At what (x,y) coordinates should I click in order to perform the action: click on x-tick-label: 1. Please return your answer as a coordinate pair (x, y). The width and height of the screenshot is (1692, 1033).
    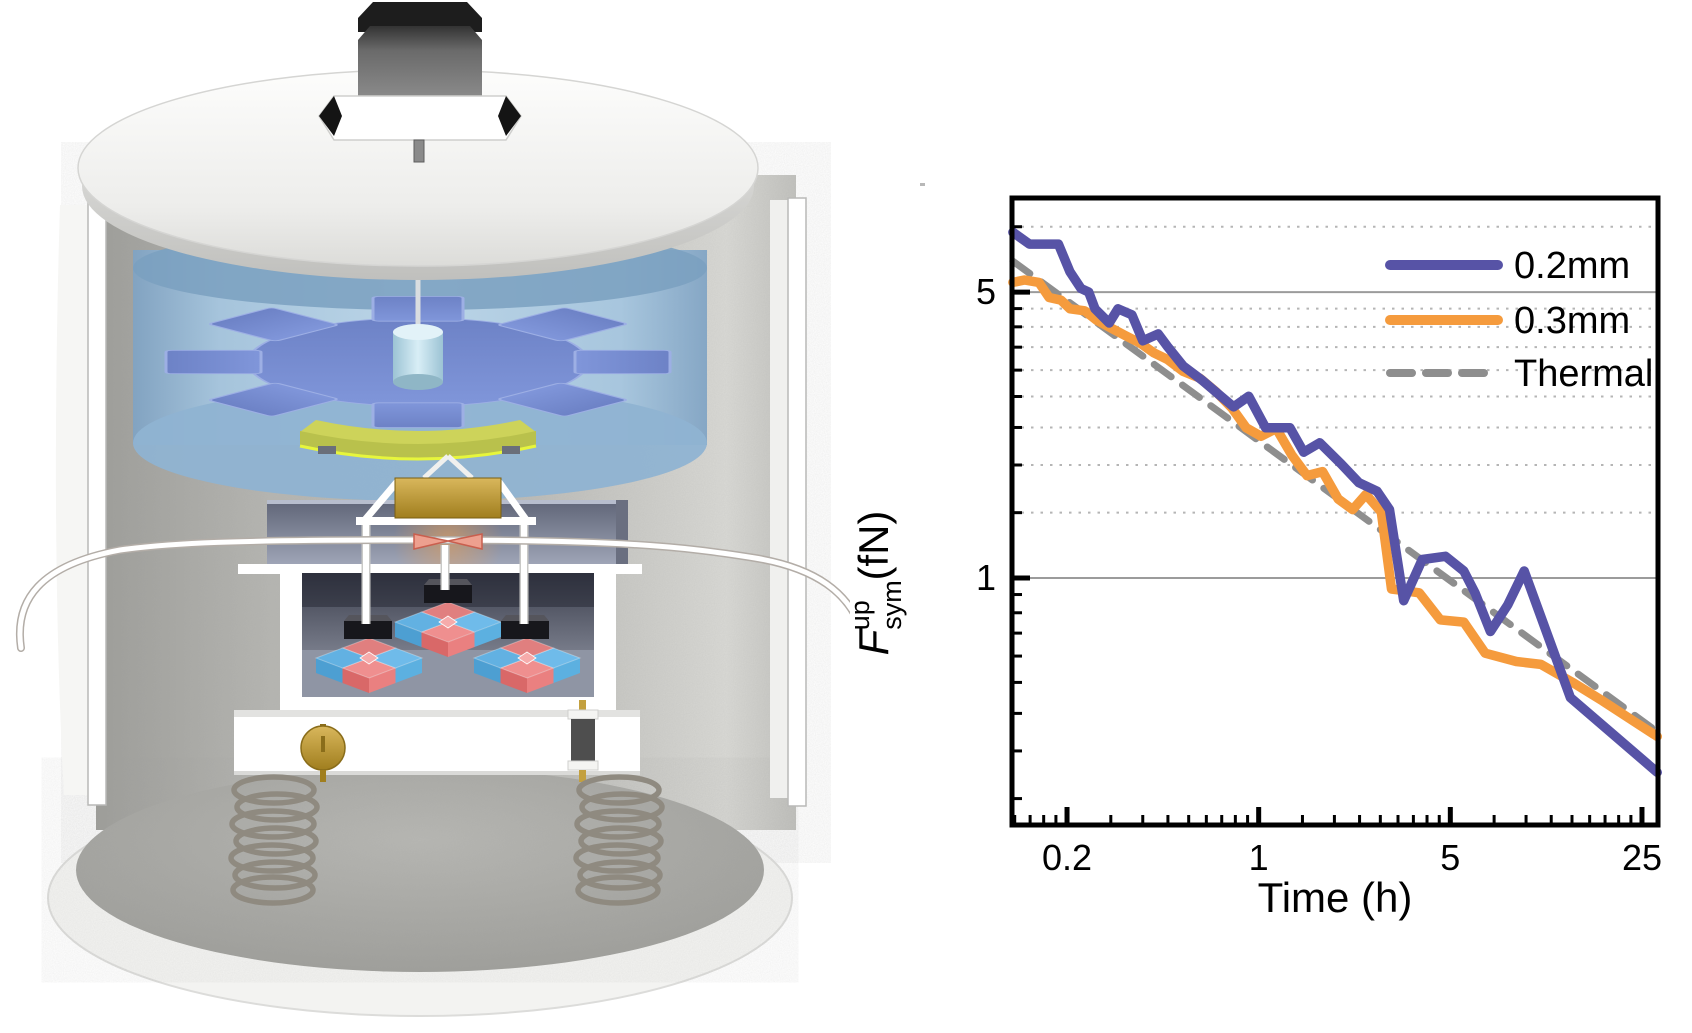
    Looking at the image, I should click on (1259, 857).